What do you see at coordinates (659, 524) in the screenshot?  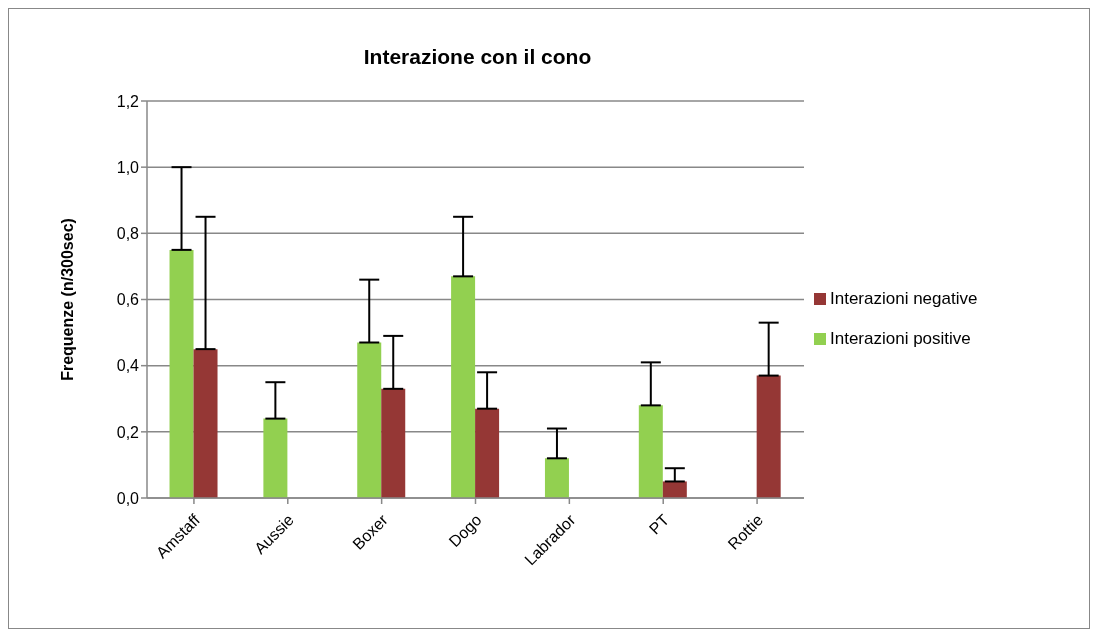 I see `x-tick-label: PT` at bounding box center [659, 524].